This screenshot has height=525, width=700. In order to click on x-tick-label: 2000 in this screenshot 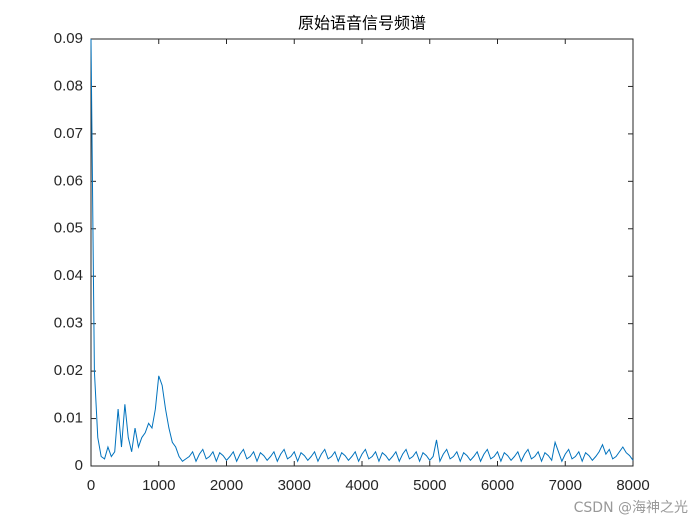, I will do `click(226, 485)`.